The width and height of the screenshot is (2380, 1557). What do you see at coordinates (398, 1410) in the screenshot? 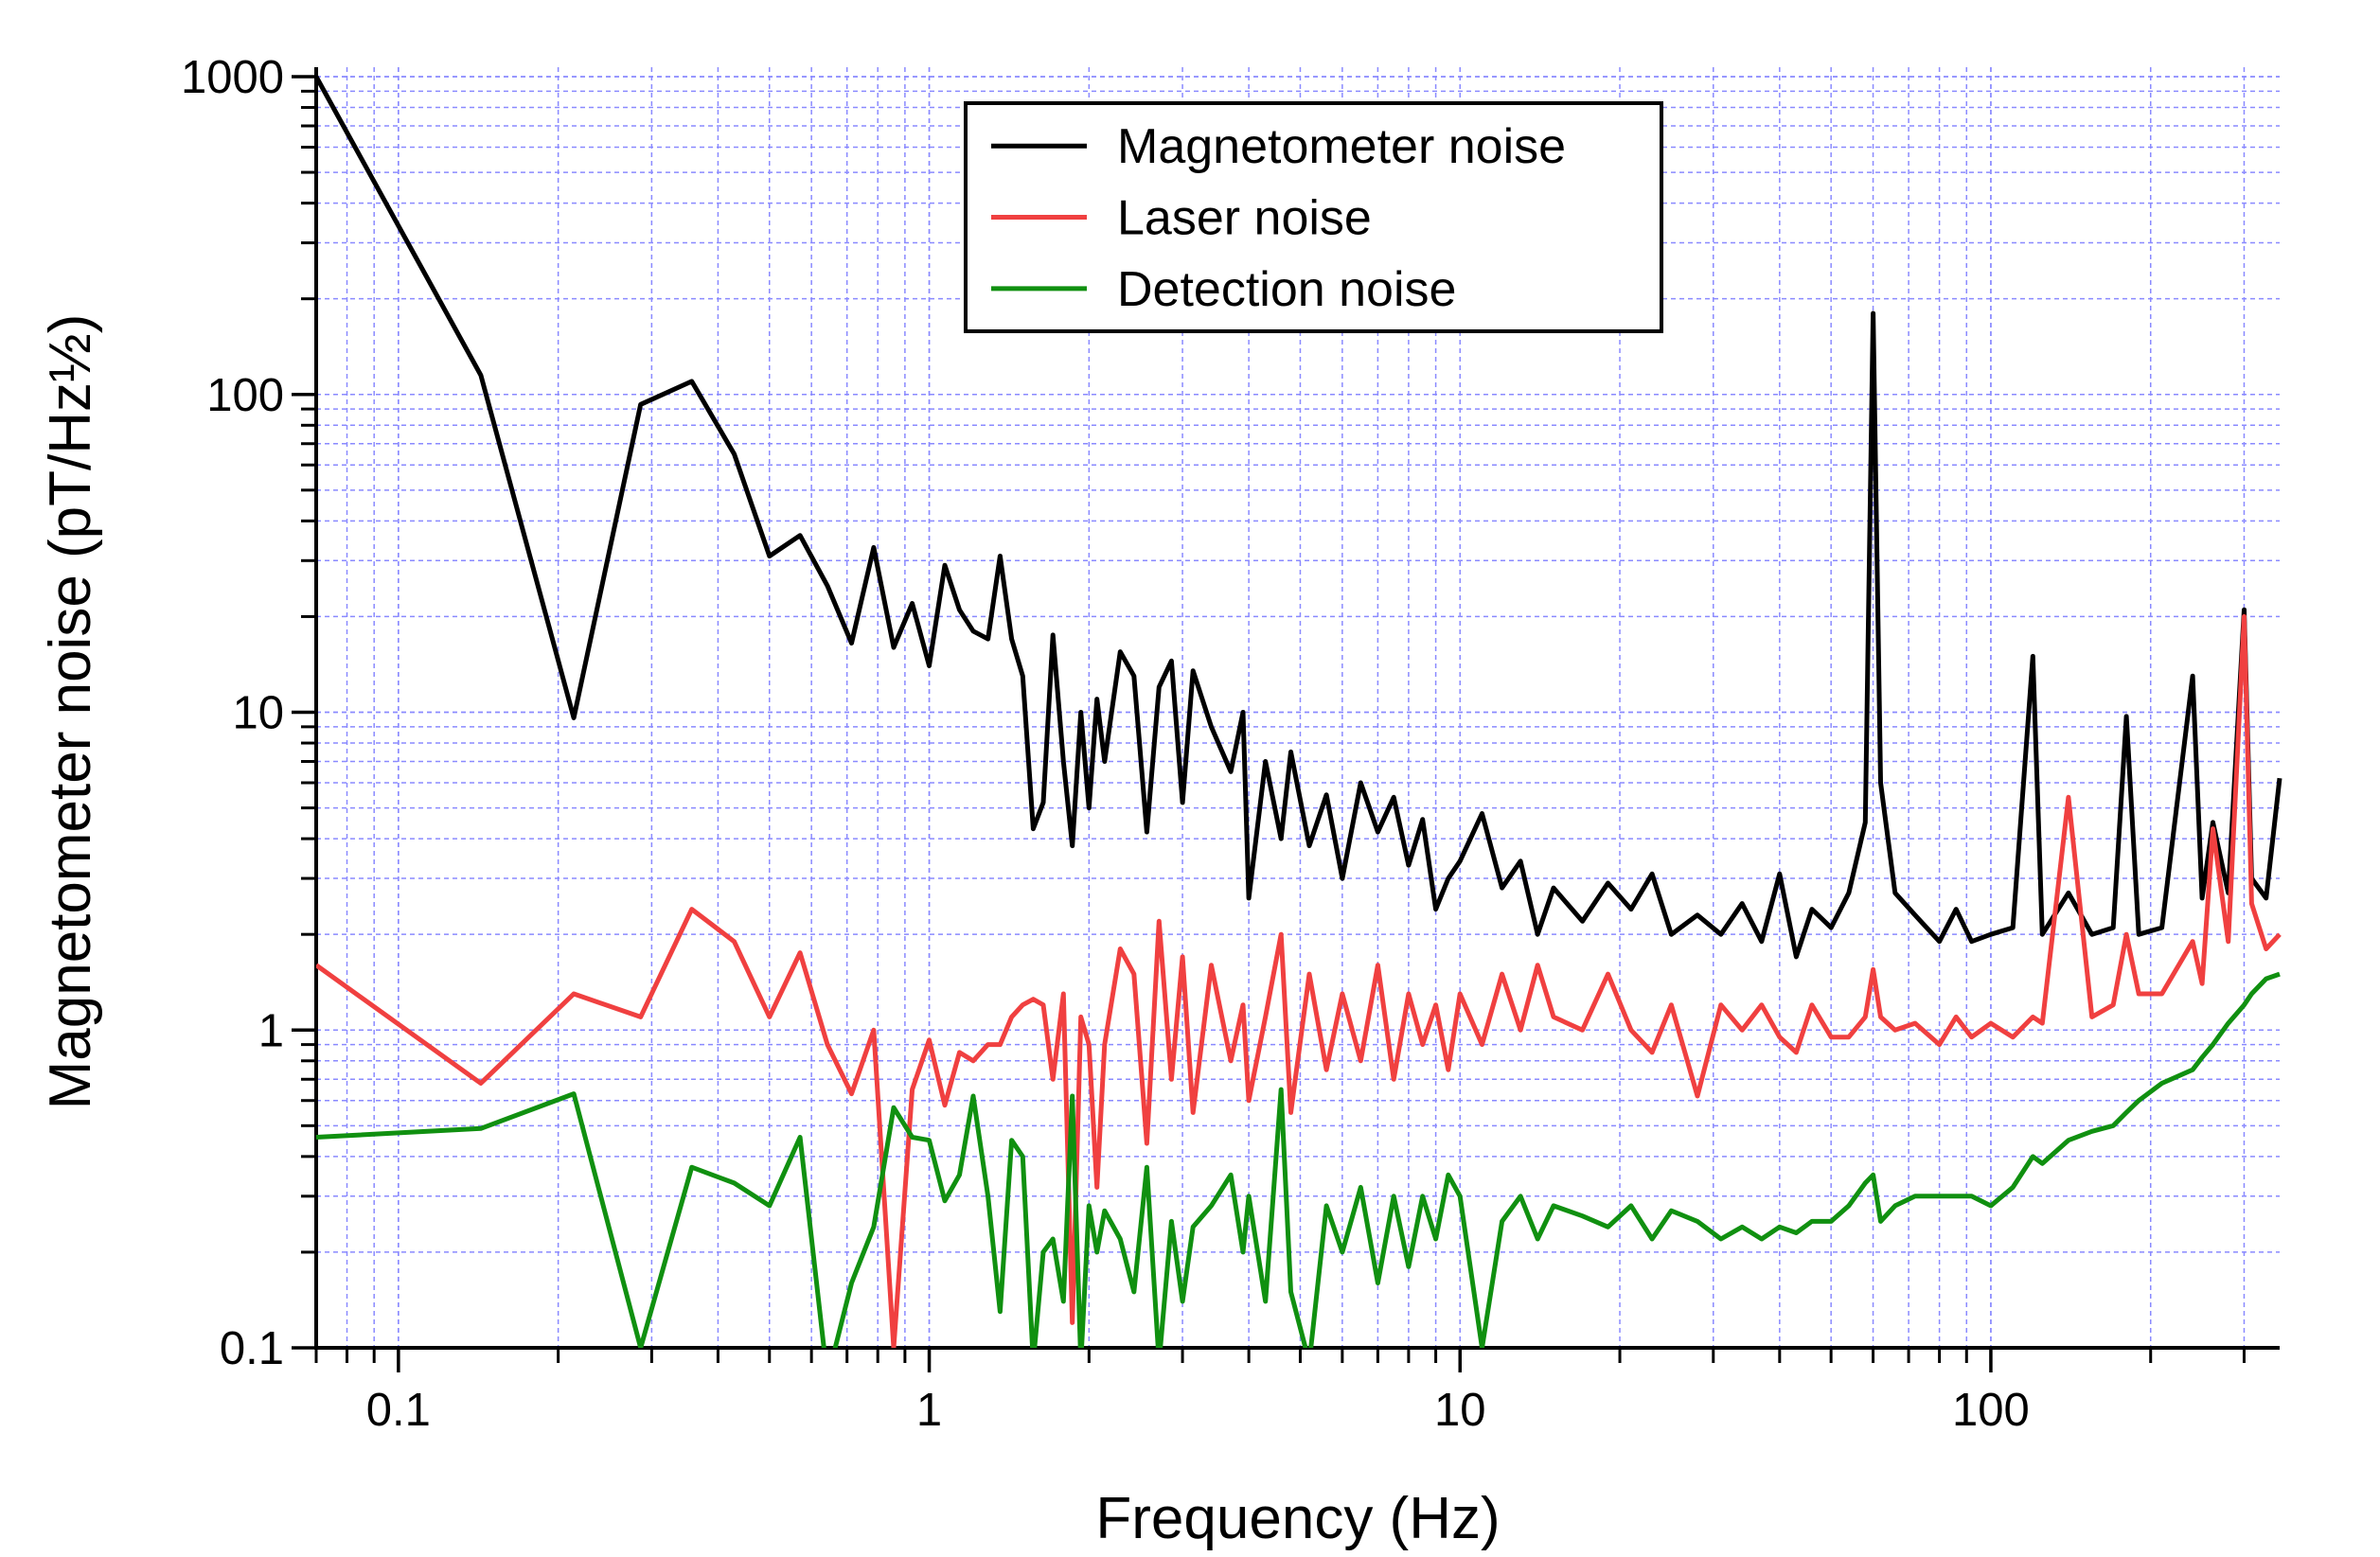
I see `x-tick-label: 0.1` at bounding box center [398, 1410].